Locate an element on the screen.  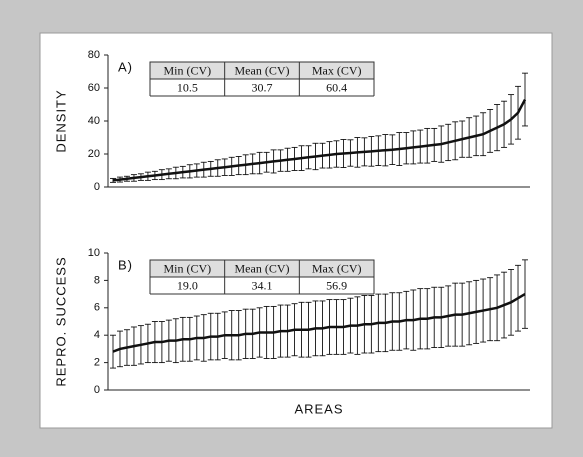
y-axis-label: DENSITY is located at coordinates (60, 120).